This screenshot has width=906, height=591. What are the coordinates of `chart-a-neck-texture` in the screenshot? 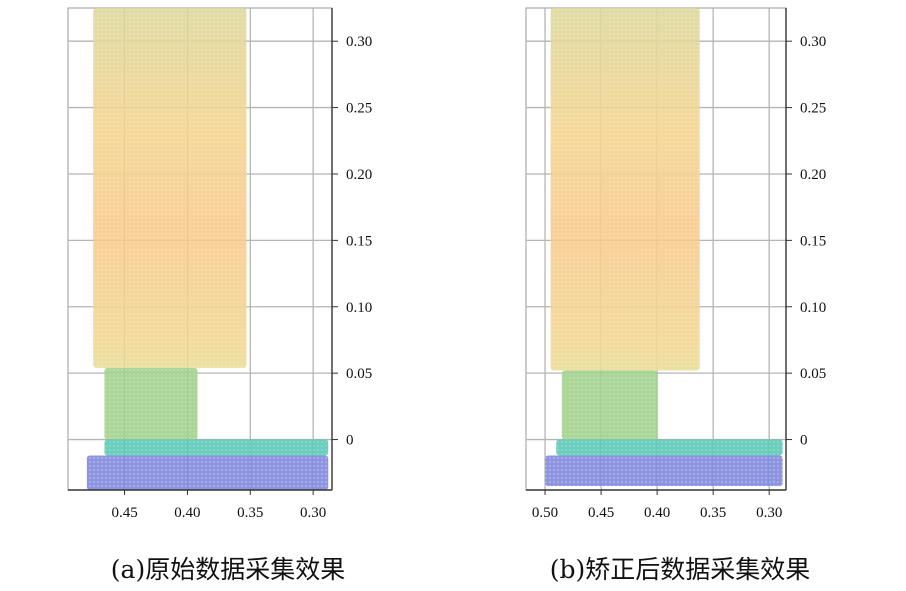 It's located at (151, 403).